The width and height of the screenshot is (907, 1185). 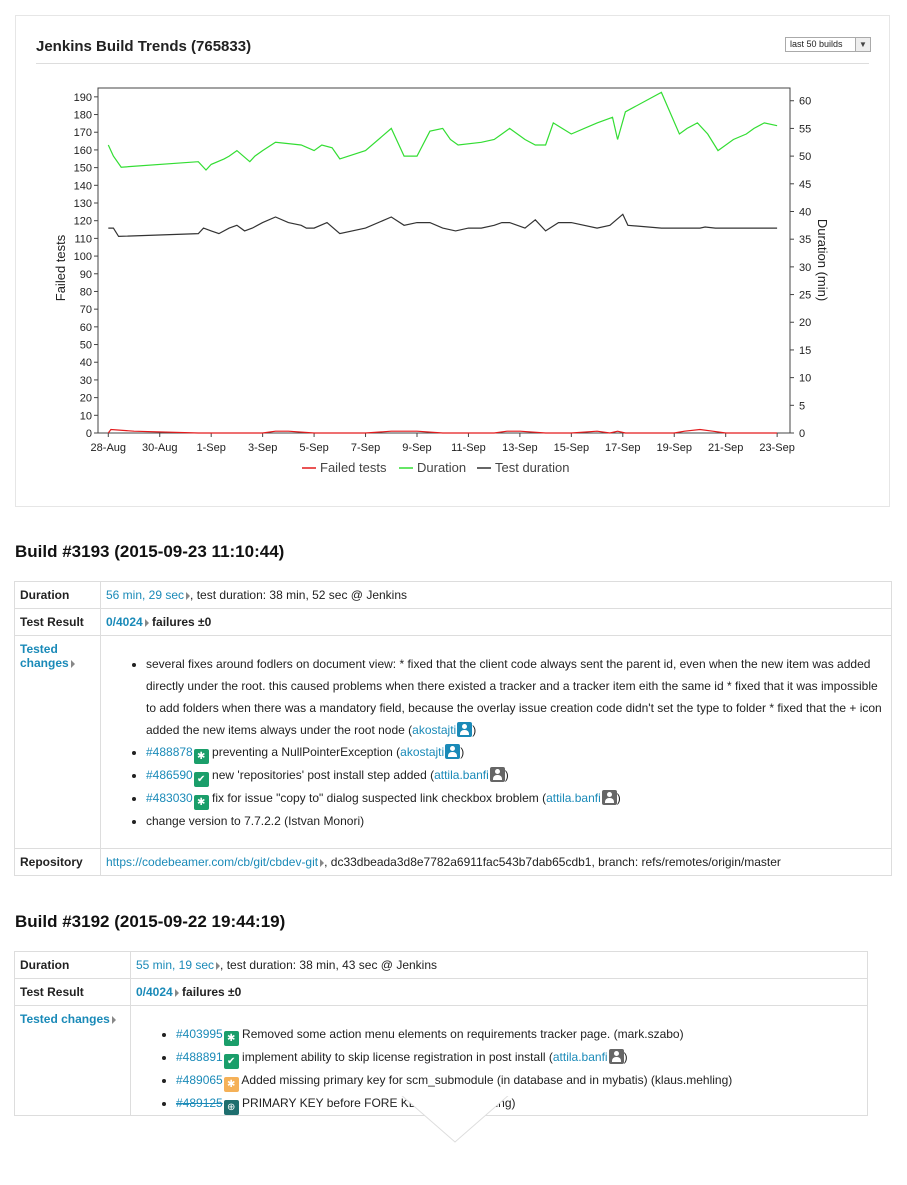 I want to click on issue-link: #403995, so click(x=199, y=1034).